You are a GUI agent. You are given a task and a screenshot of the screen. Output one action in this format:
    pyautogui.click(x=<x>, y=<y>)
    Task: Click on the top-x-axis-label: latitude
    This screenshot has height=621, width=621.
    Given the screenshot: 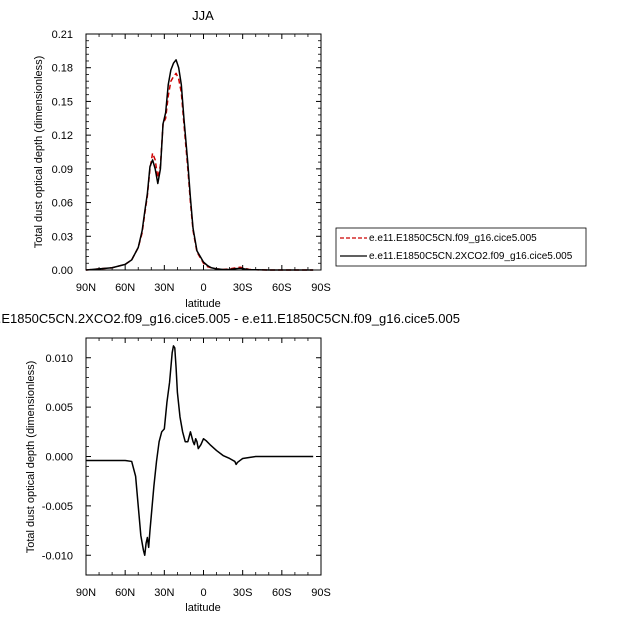 What is the action you would take?
    pyautogui.click(x=202, y=304)
    